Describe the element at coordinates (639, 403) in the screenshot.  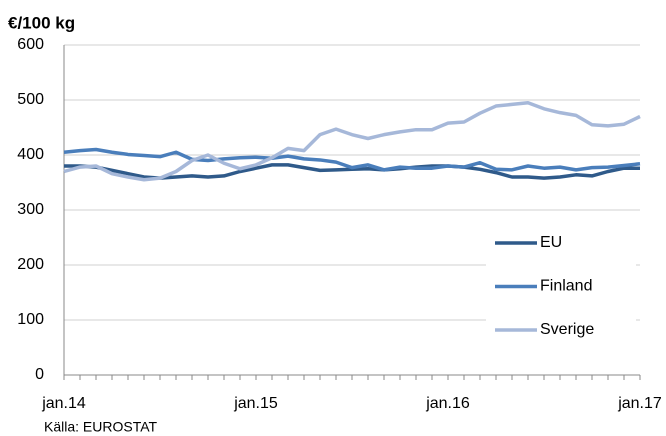
I see `x-tick-label: jan.17` at that location.